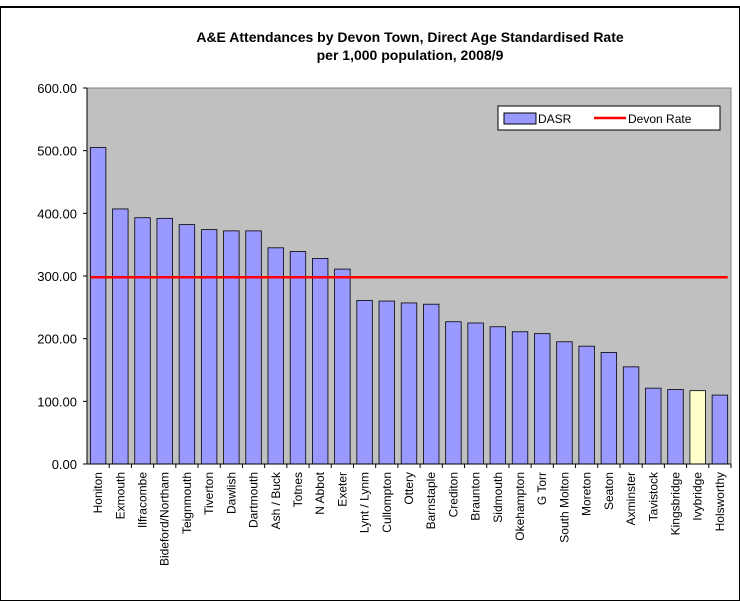 The height and width of the screenshot is (601, 740). I want to click on x-tick-label: Dawlish, so click(231, 493).